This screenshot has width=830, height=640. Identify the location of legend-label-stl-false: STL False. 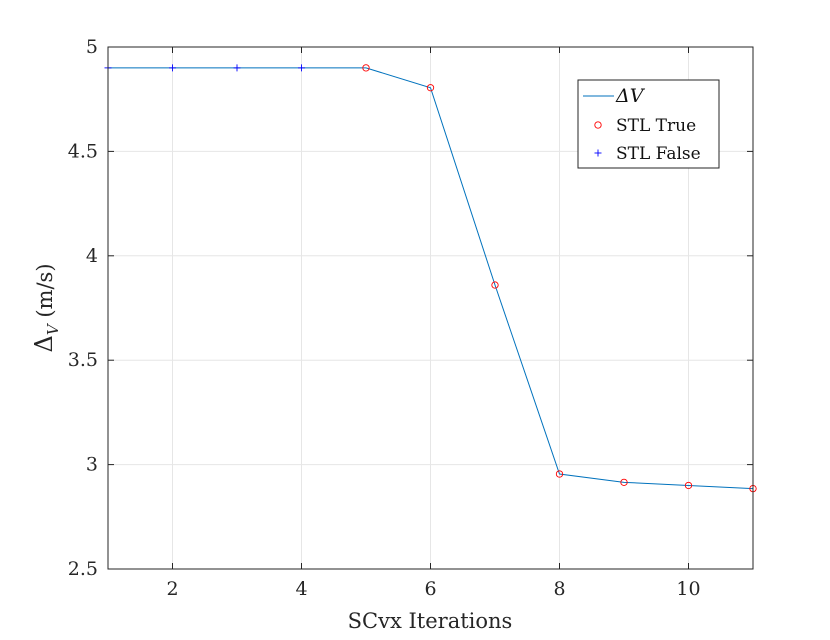
(658, 154).